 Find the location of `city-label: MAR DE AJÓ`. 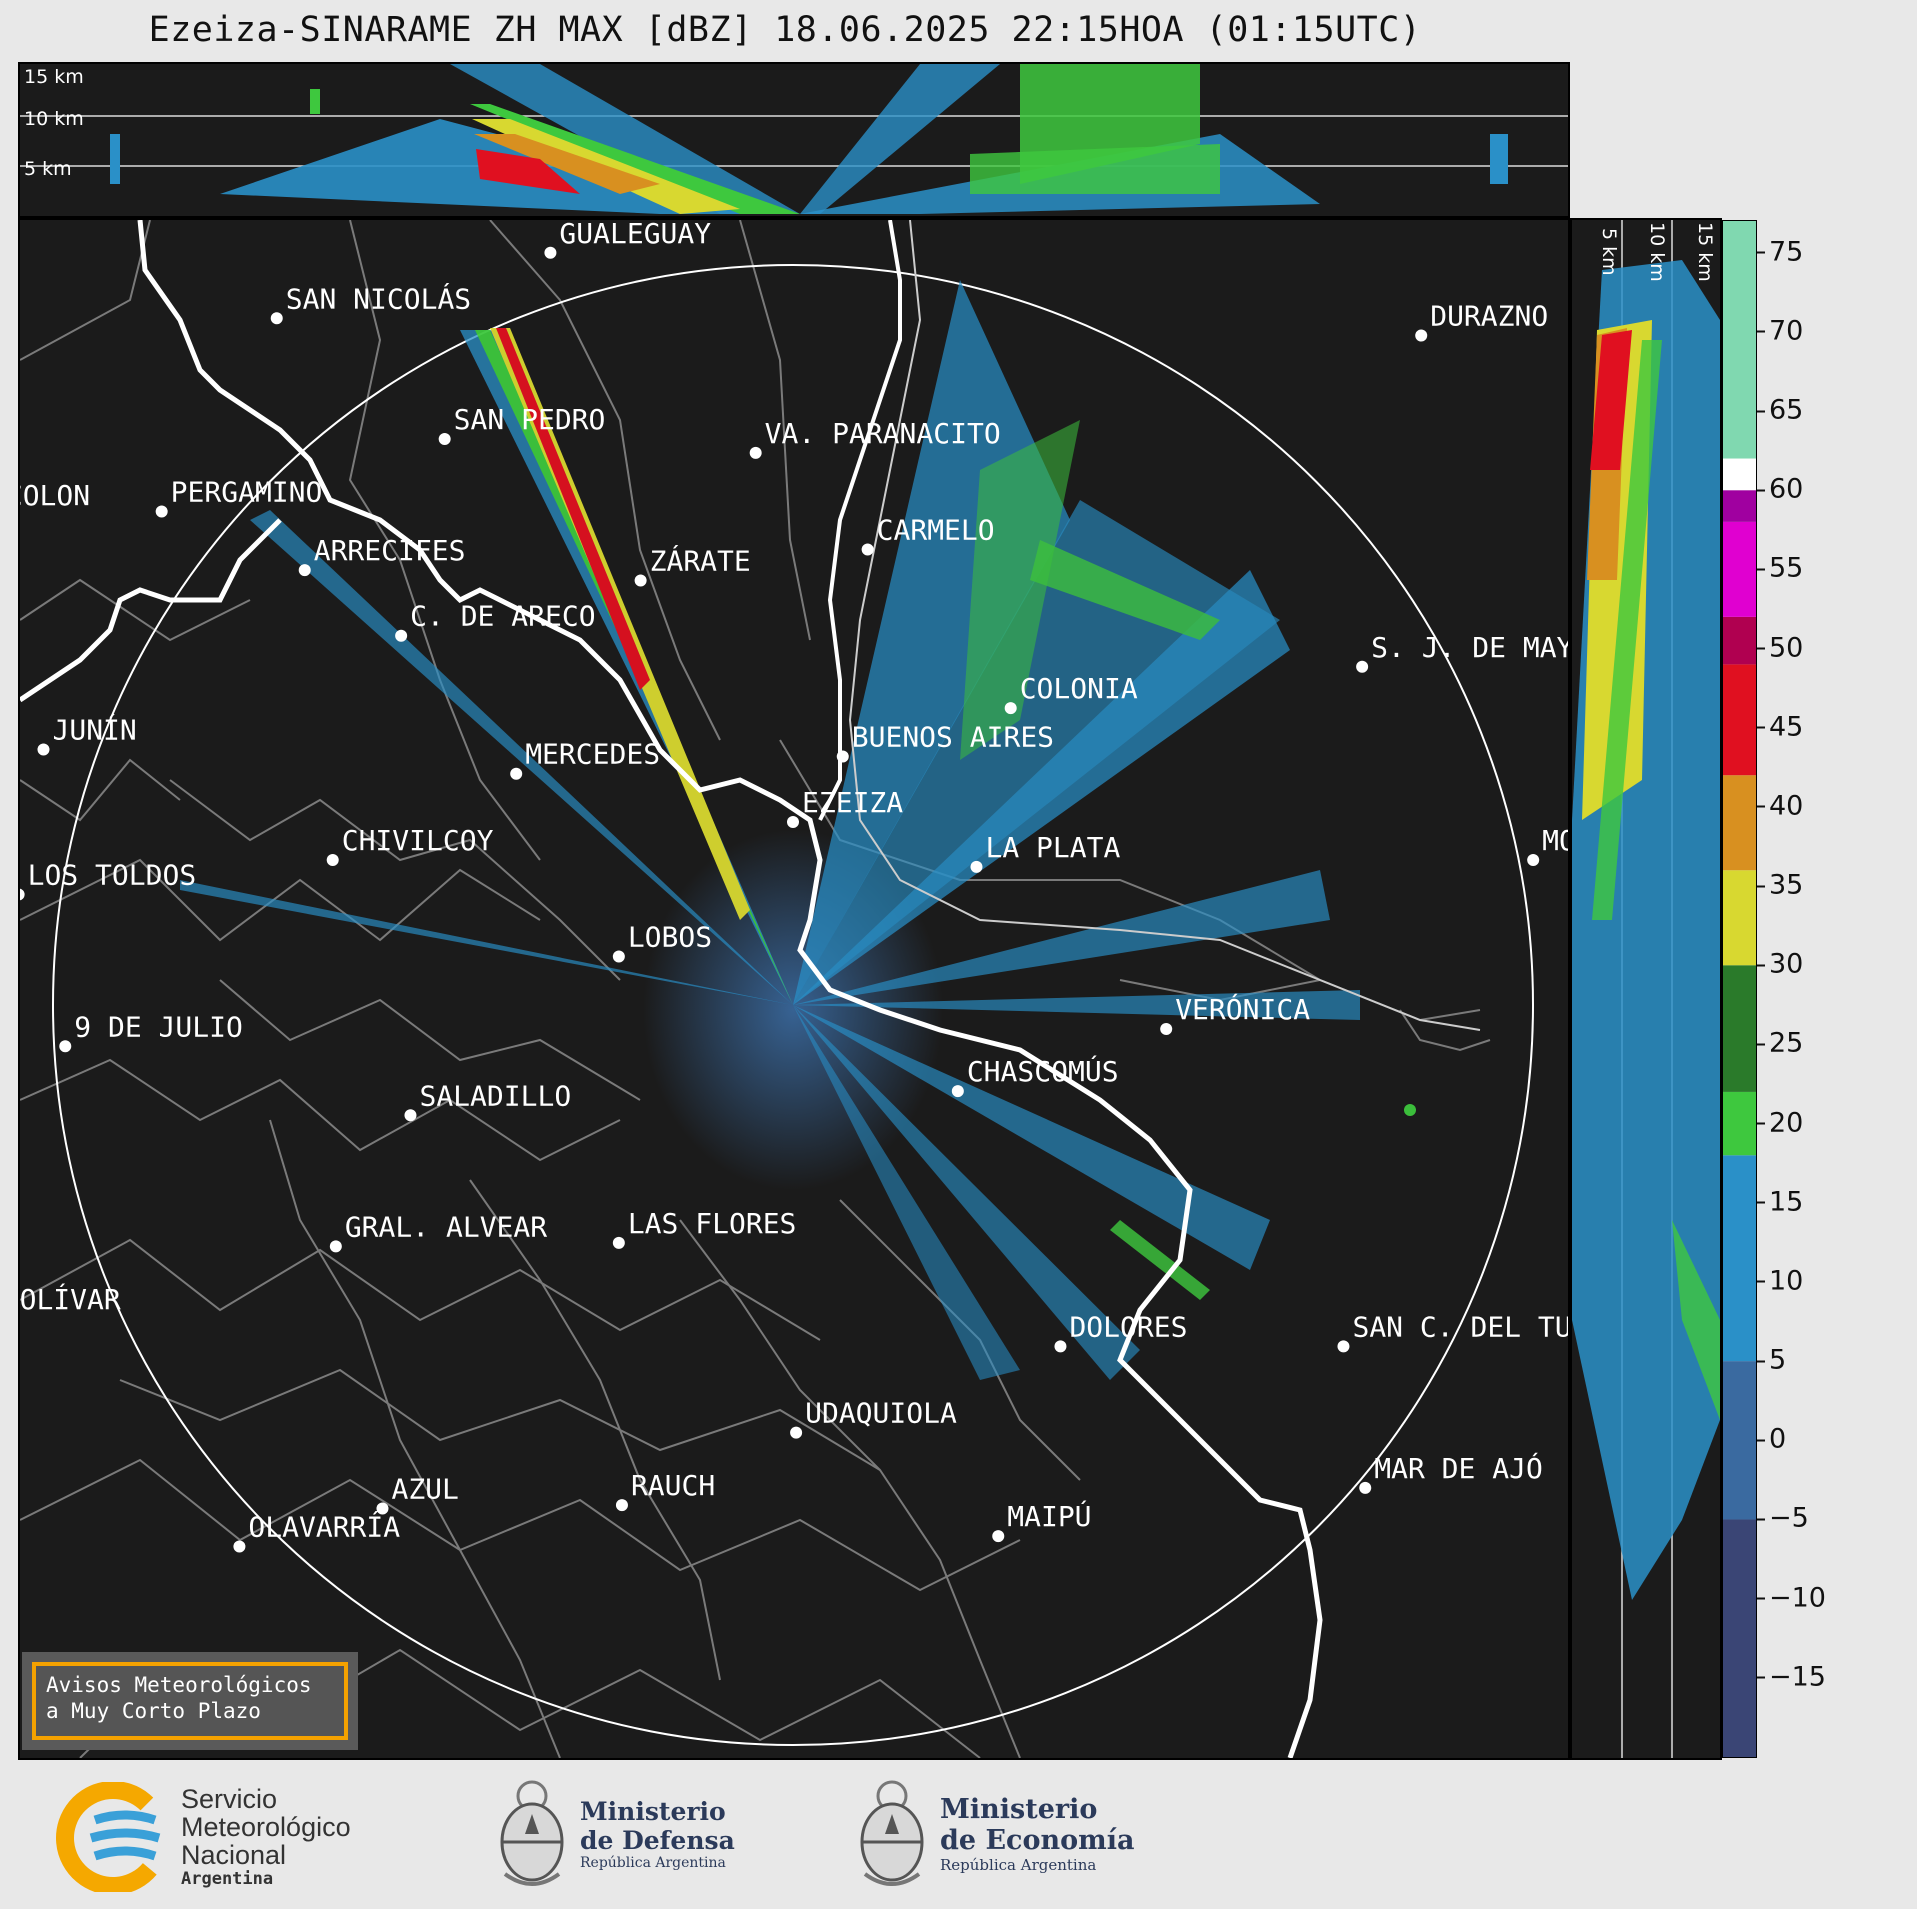

city-label: MAR DE AJÓ is located at coordinates (1458, 1468).